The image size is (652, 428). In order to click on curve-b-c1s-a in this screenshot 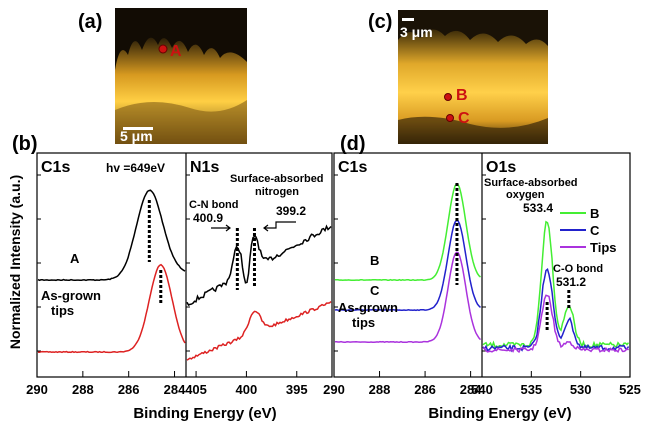, I will do `click(111, 235)`.